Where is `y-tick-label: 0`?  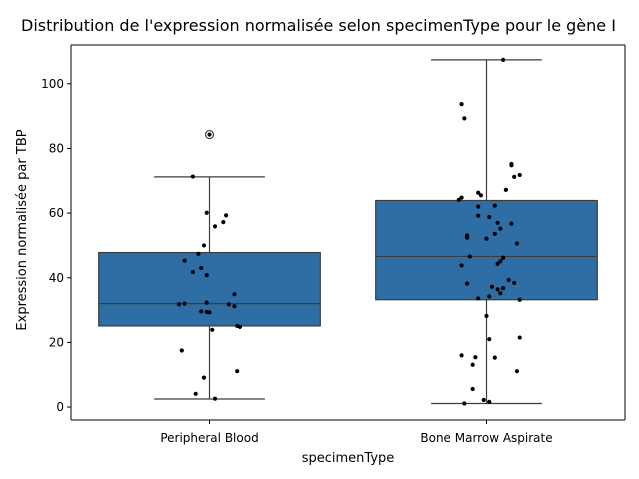
y-tick-label: 0 is located at coordinates (60, 407).